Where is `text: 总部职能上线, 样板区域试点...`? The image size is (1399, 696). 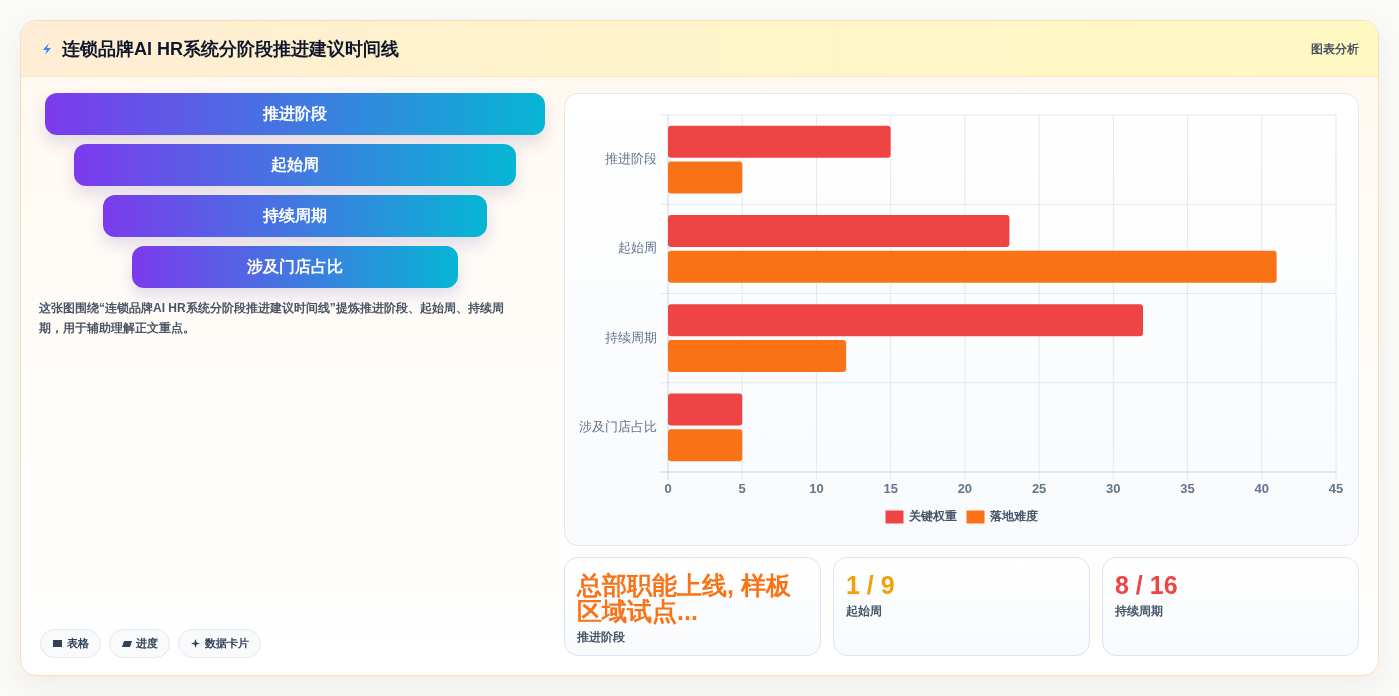 text: 总部职能上线, 样板区域试点... is located at coordinates (684, 598).